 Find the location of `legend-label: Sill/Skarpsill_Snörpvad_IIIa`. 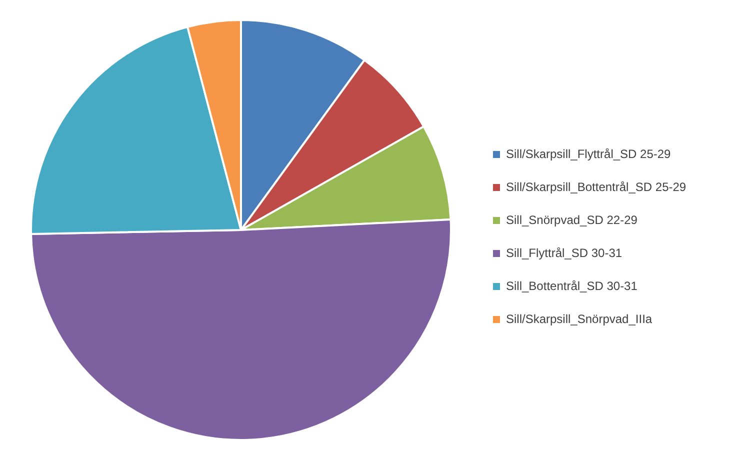

legend-label: Sill/Skarpsill_Snörpvad_IIIa is located at coordinates (579, 319).